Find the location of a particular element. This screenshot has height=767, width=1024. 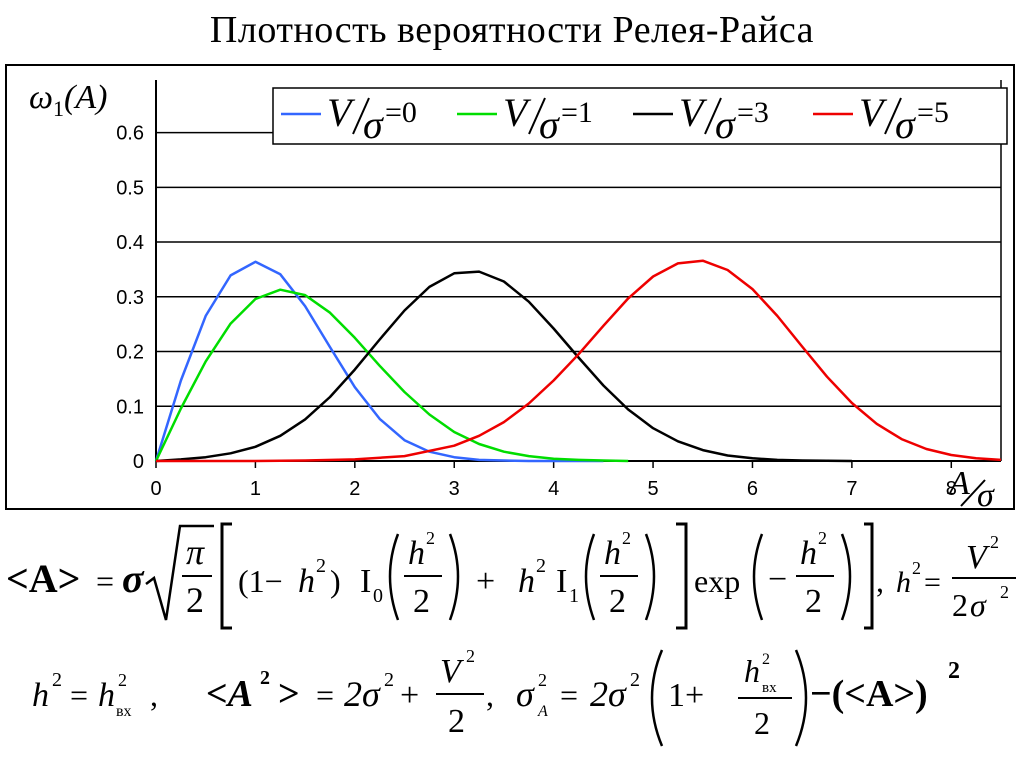

x-axis-label-den: σ is located at coordinates (986, 492).